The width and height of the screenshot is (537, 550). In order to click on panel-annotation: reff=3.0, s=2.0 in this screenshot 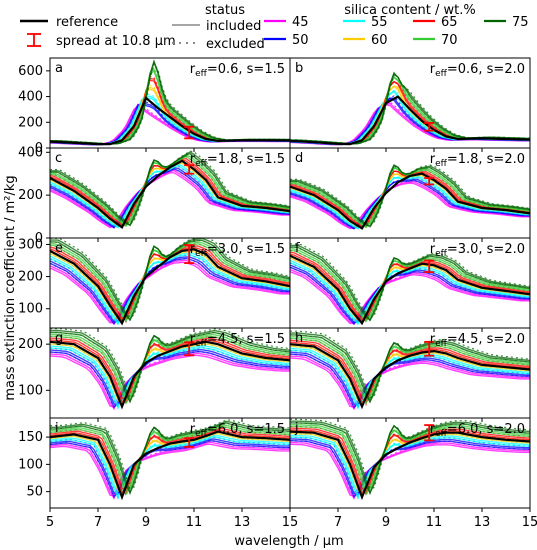, I will do `click(477, 250)`.